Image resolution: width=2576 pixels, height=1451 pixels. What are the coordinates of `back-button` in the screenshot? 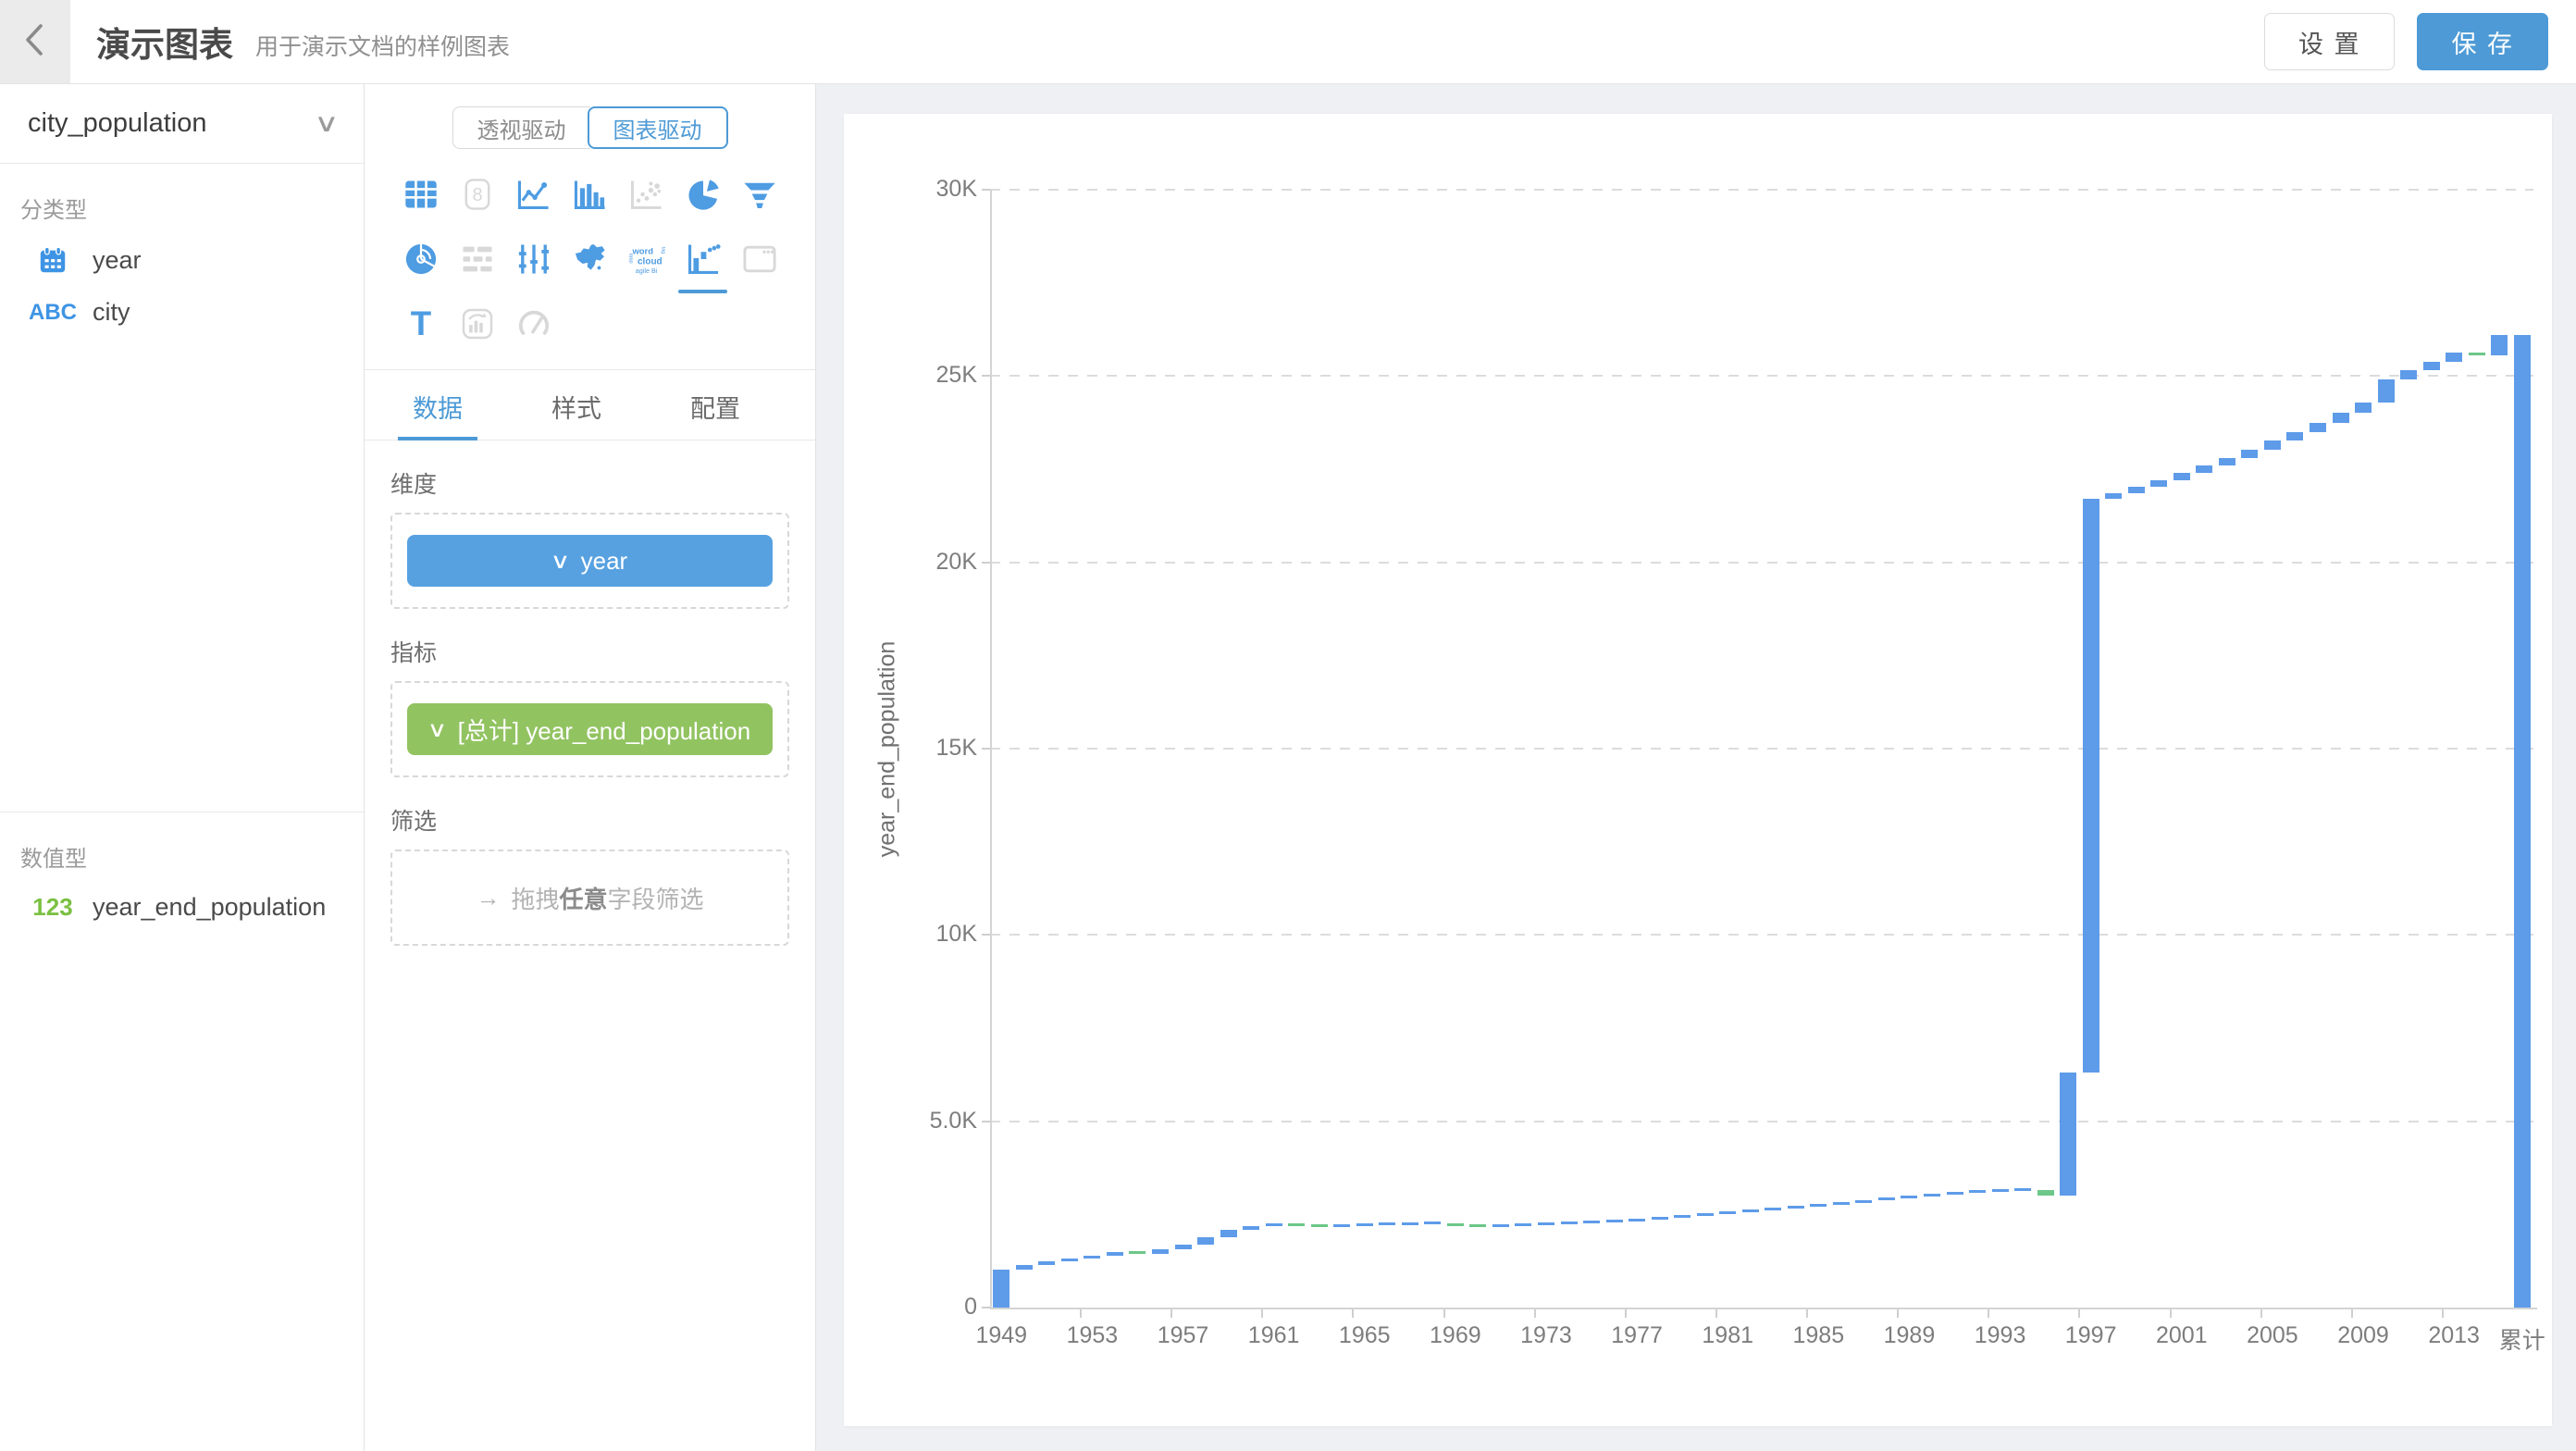 It's located at (35, 41).